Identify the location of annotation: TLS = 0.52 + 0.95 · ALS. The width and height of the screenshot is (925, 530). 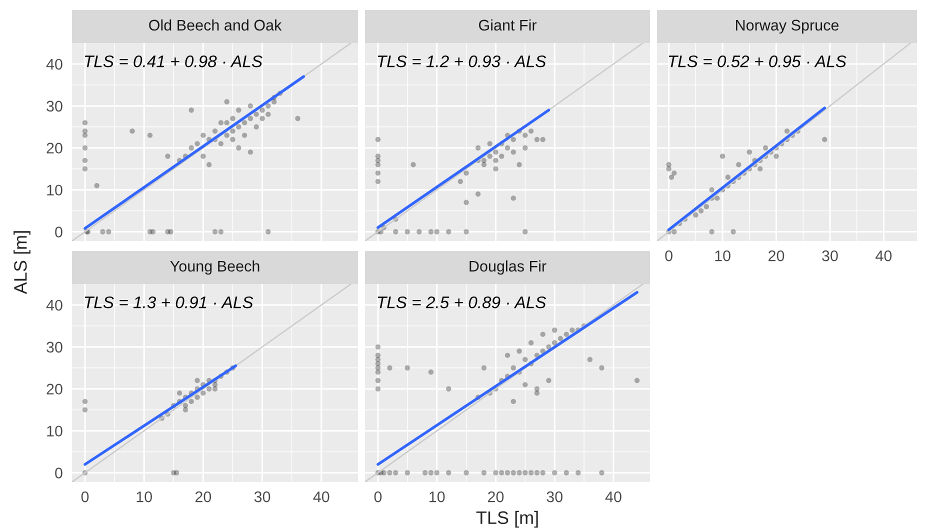
(757, 61).